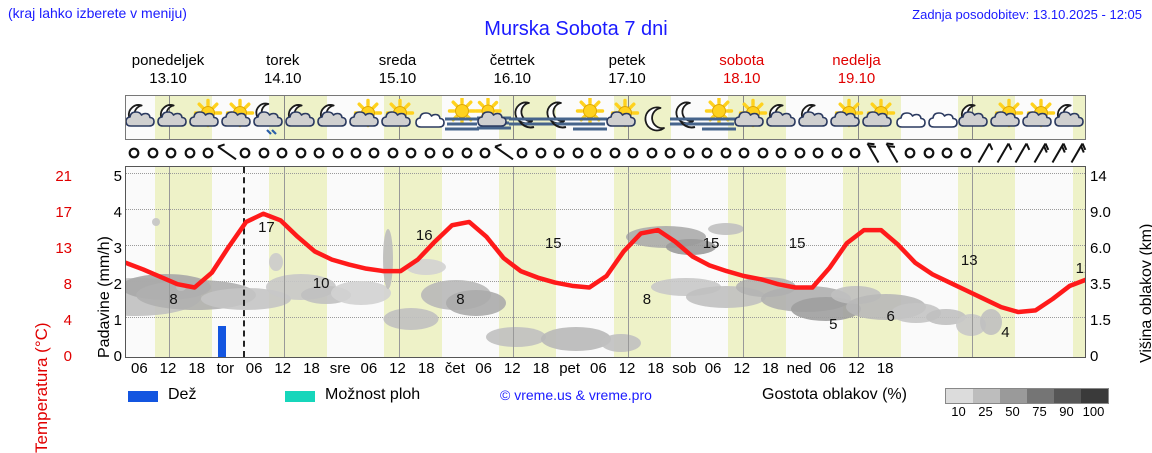 The width and height of the screenshot is (1152, 453). Describe the element at coordinates (1098, 176) in the screenshot. I see `cloud-tick: 14` at that location.